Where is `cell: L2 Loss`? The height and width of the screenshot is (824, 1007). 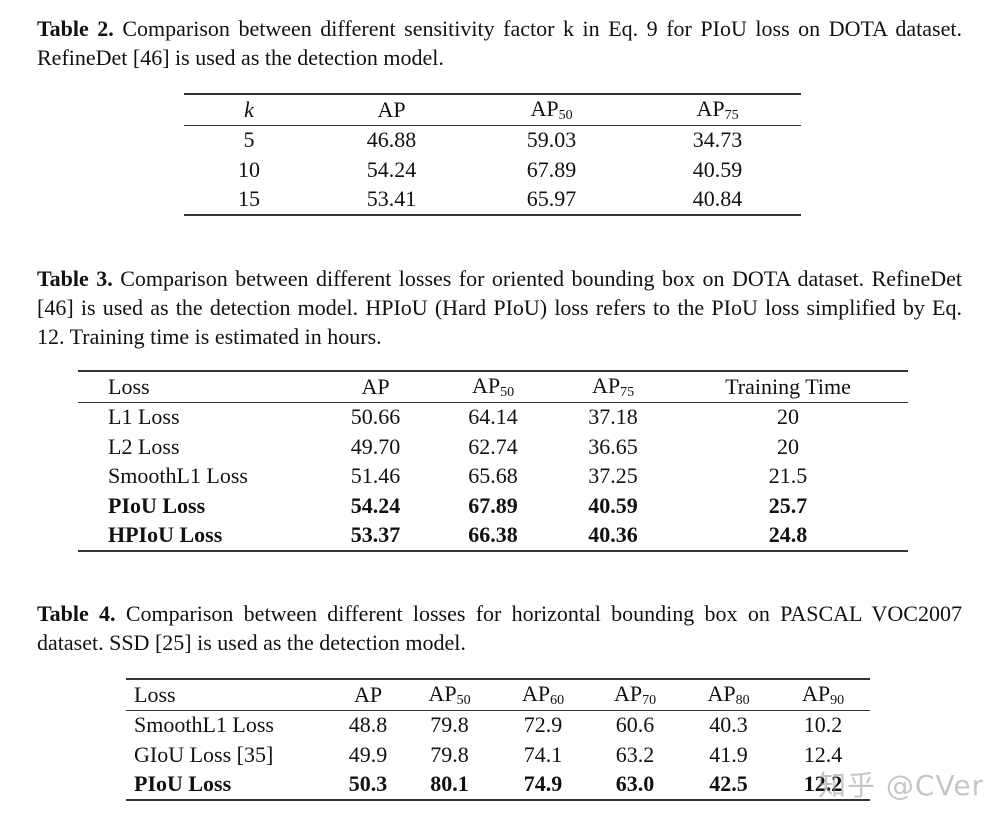 cell: L2 Loss is located at coordinates (144, 446).